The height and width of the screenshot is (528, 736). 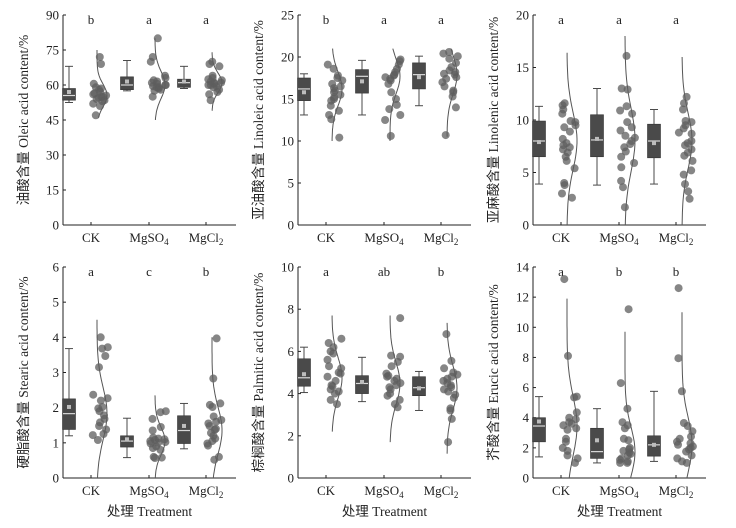 What do you see at coordinates (384, 271) in the screenshot?
I see `significance-letter: ab` at bounding box center [384, 271].